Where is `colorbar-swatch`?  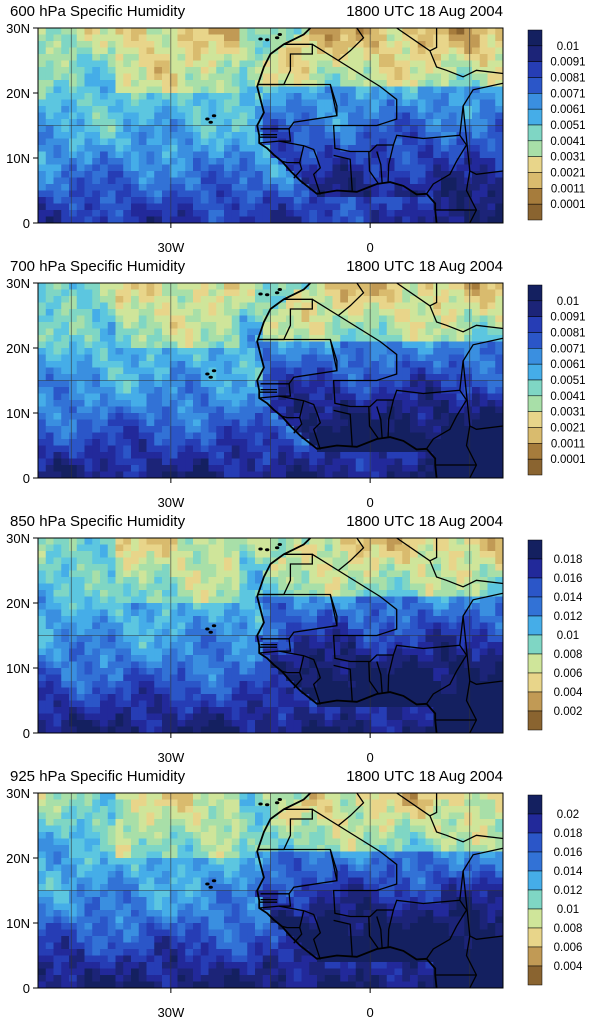
colorbar-swatch is located at coordinates (535, 181).